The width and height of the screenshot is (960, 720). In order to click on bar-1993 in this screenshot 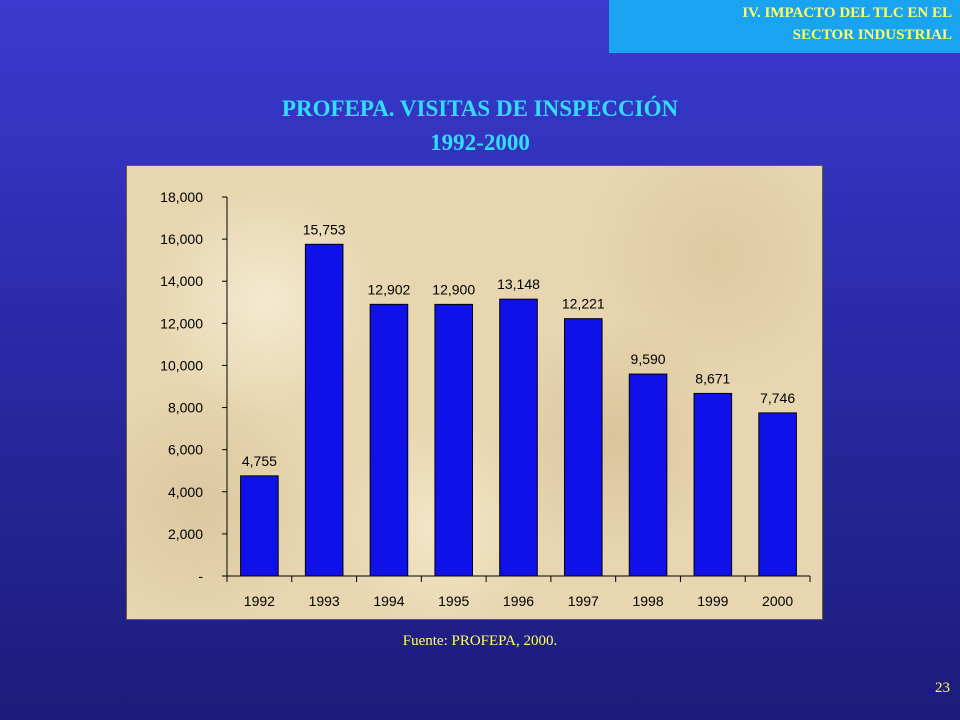, I will do `click(324, 410)`.